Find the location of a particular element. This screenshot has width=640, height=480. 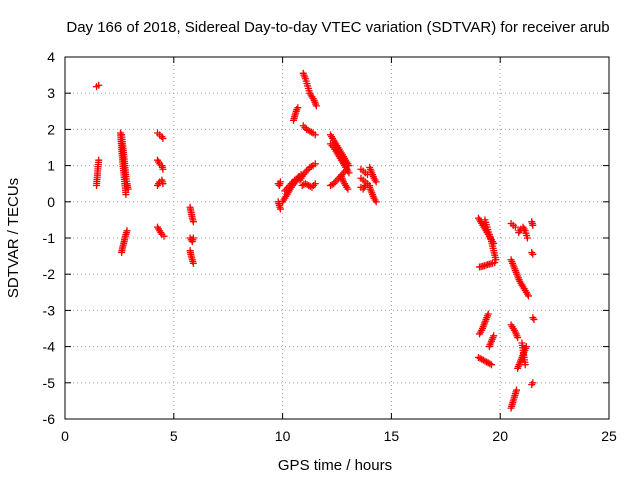

x-tick-label: 25 is located at coordinates (609, 436).